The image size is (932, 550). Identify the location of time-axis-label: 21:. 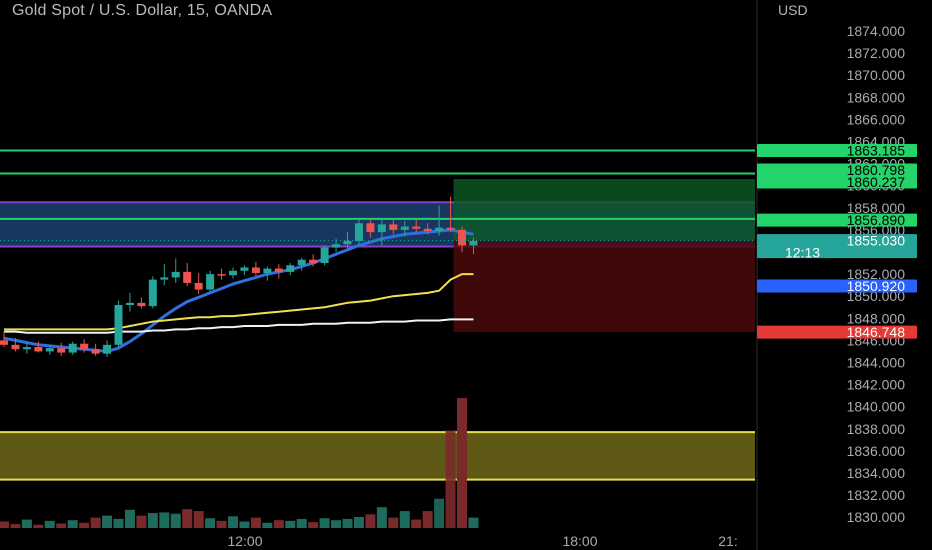
(727, 541).